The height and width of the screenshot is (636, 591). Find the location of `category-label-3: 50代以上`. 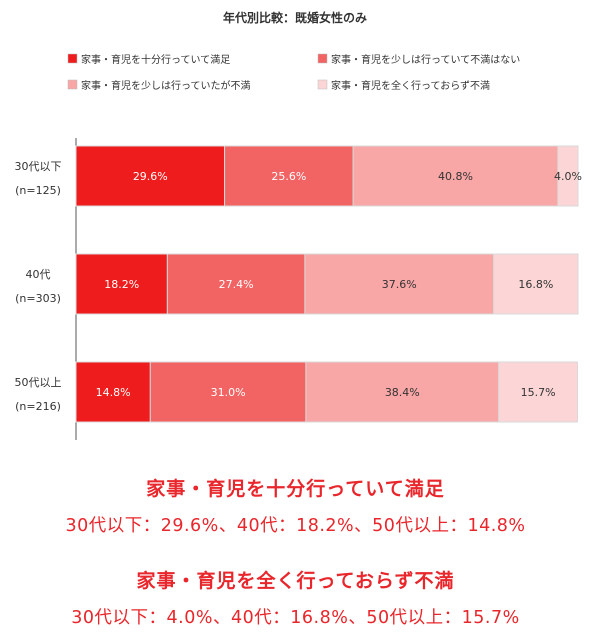

category-label-3: 50代以上 is located at coordinates (38, 382).